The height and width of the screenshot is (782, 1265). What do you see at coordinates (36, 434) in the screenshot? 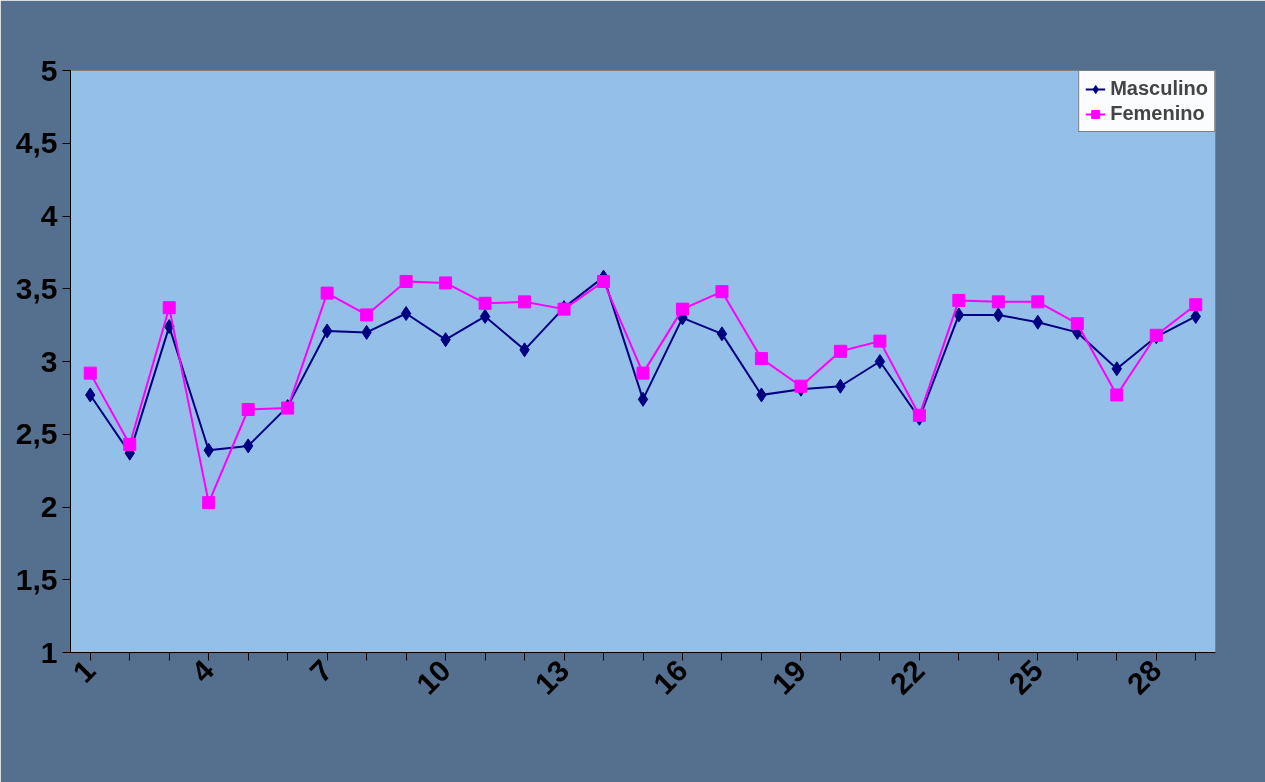
I see `y-tick-label: 2,5` at bounding box center [36, 434].